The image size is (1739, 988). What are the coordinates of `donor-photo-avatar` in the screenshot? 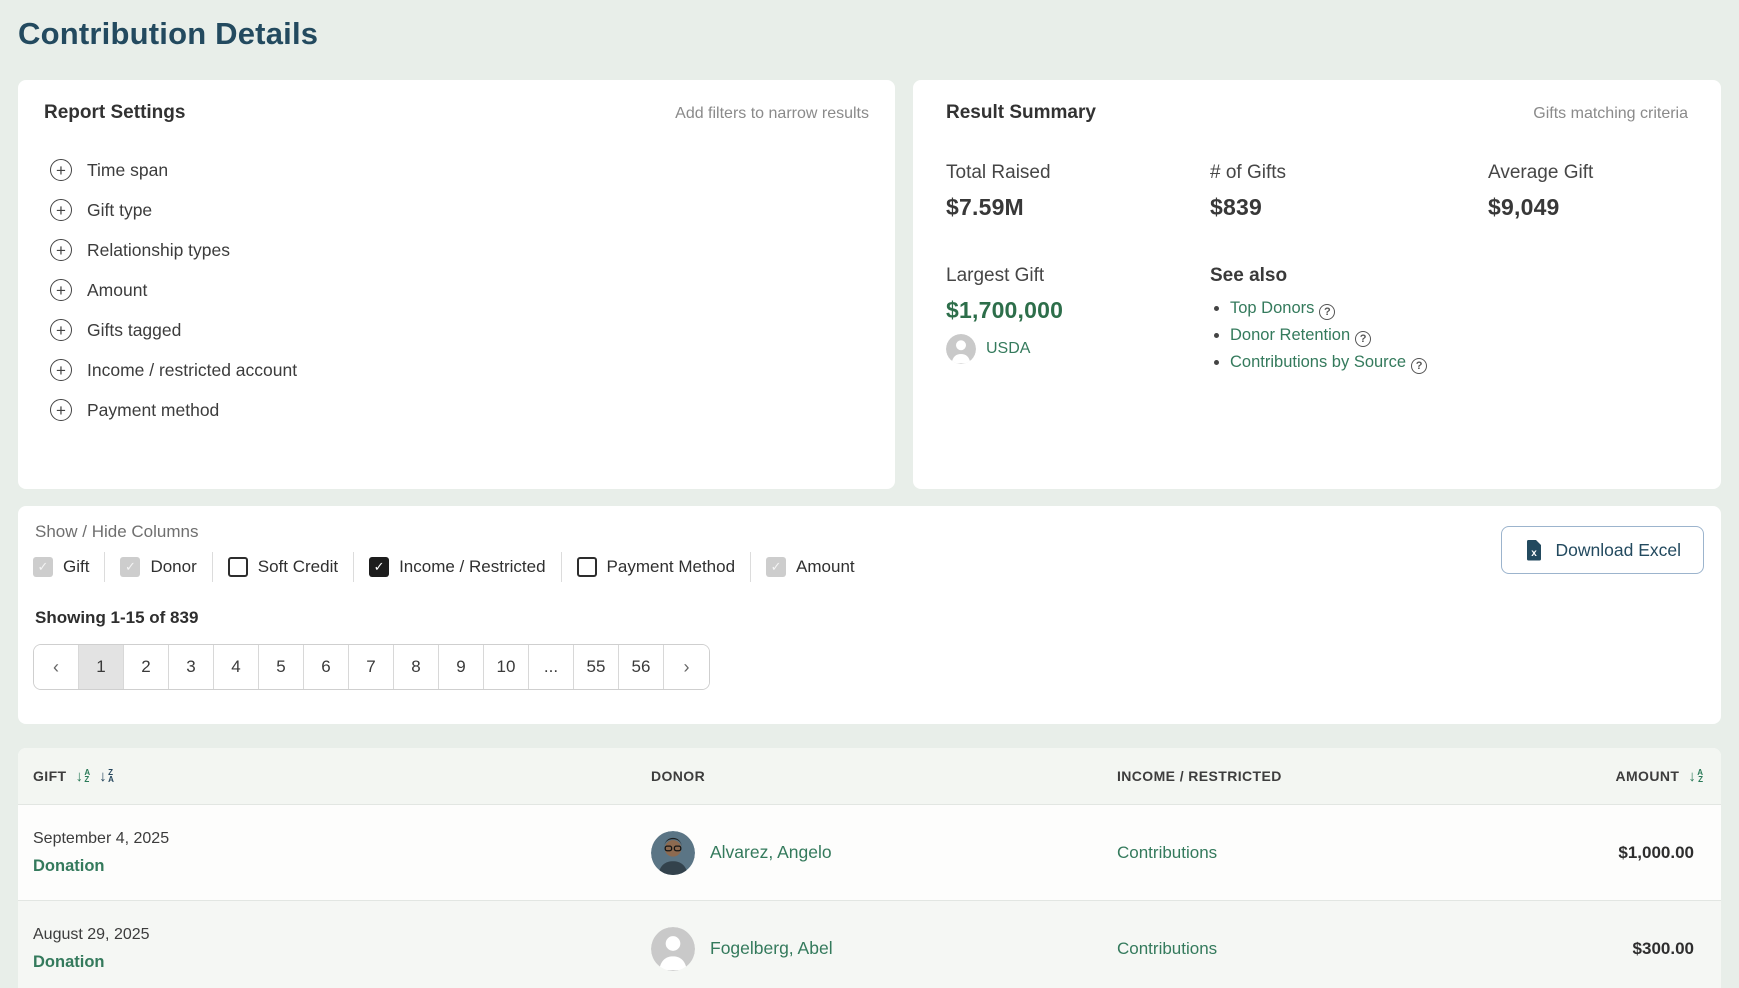 It's located at (673, 852).